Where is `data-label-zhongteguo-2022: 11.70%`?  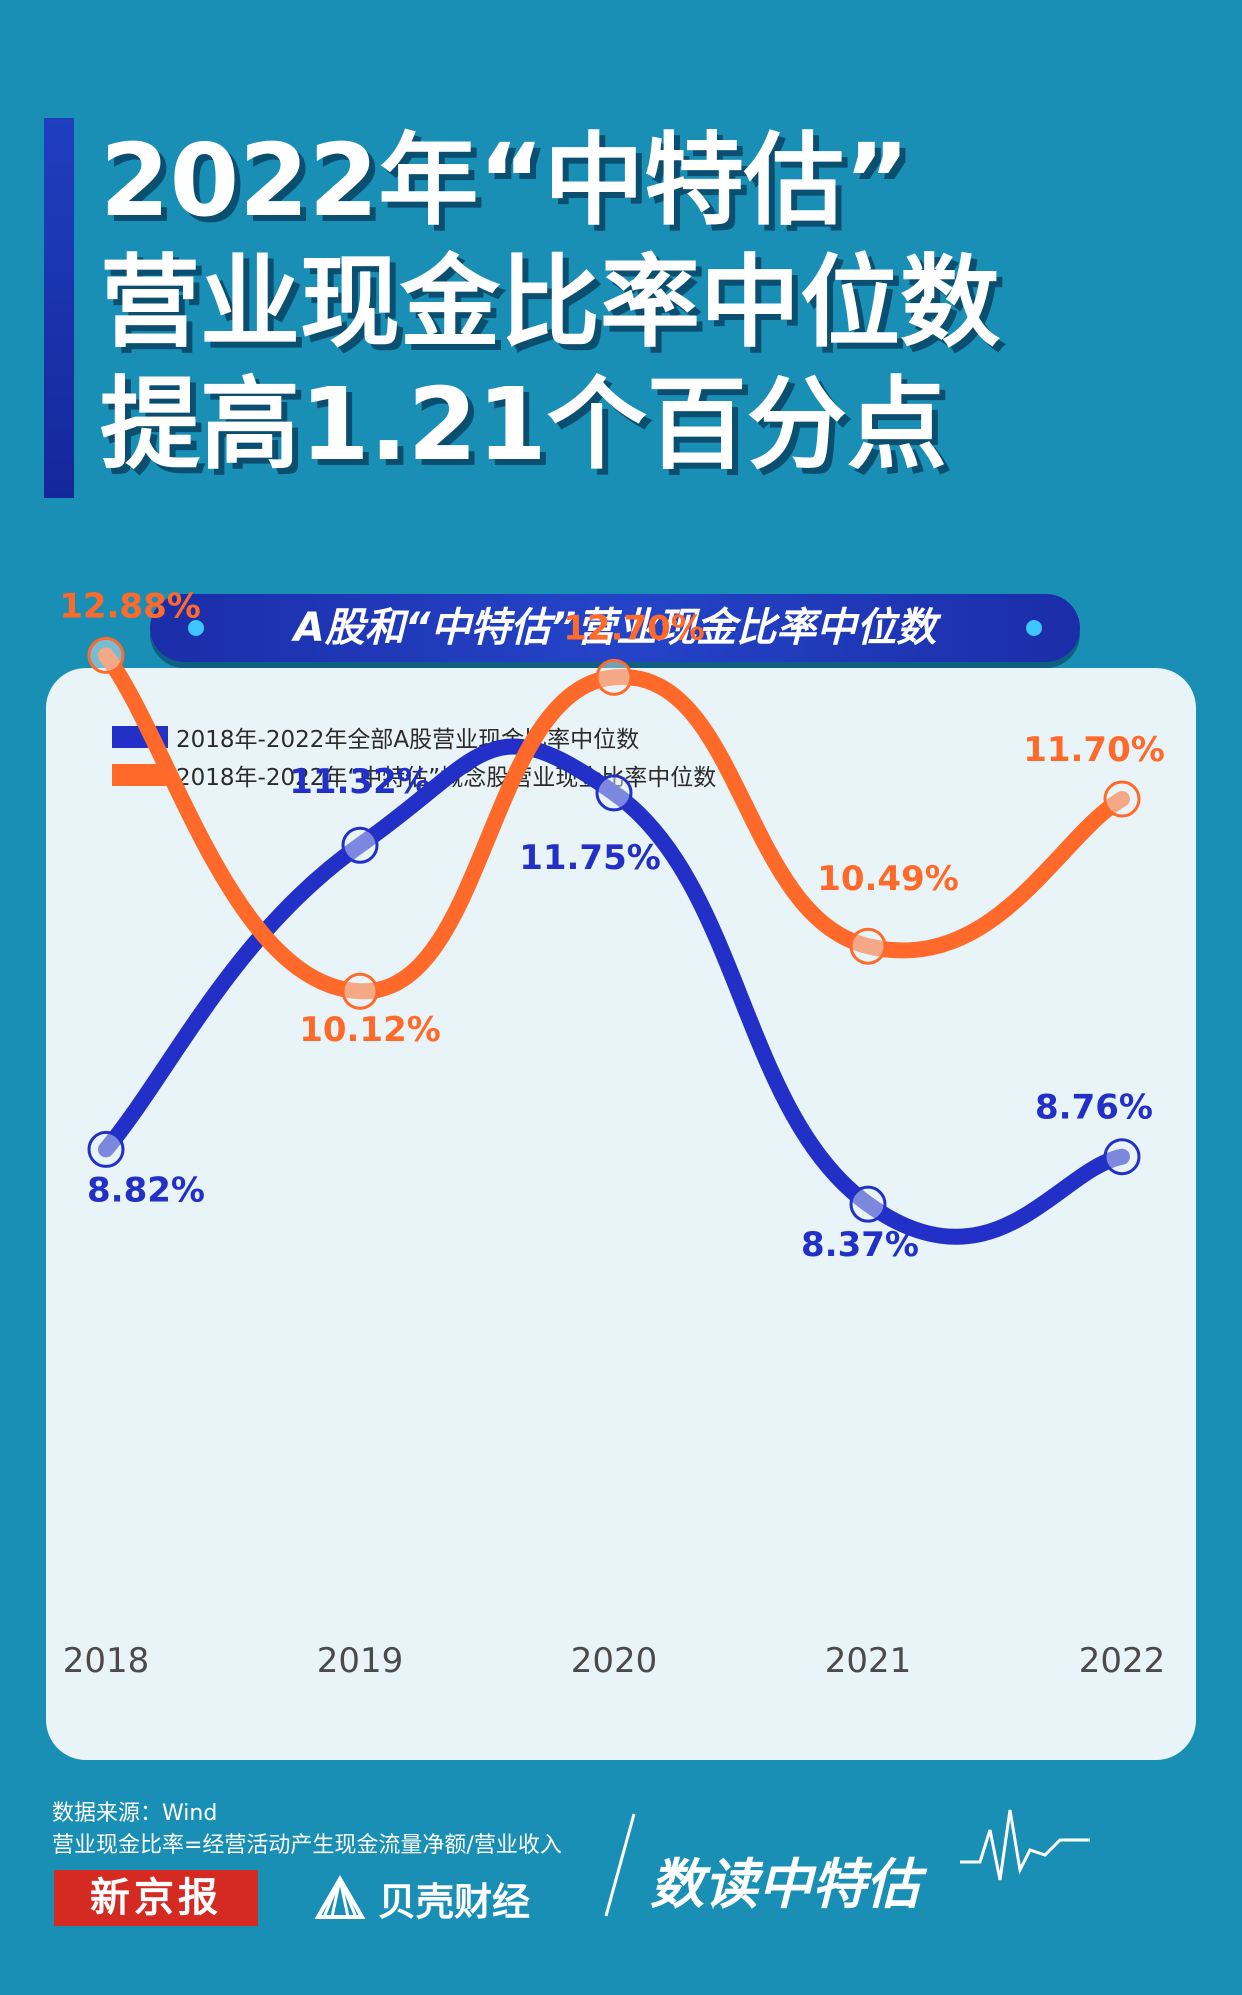
data-label-zhongteguo-2022: 11.70% is located at coordinates (1094, 750).